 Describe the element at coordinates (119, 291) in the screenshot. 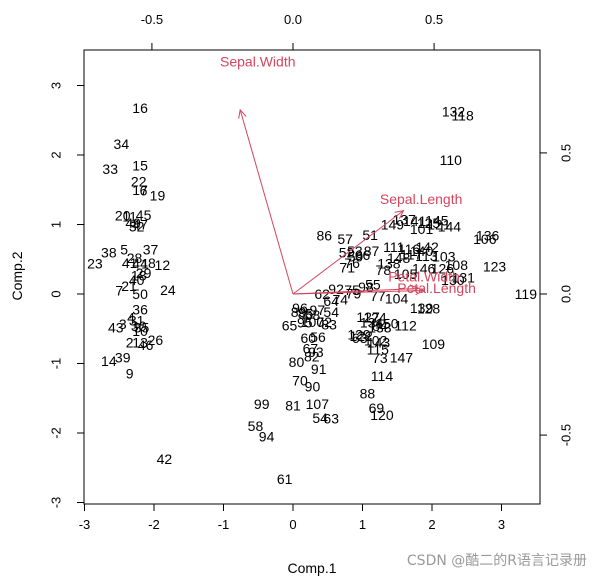

I see `observation-label: 7` at that location.